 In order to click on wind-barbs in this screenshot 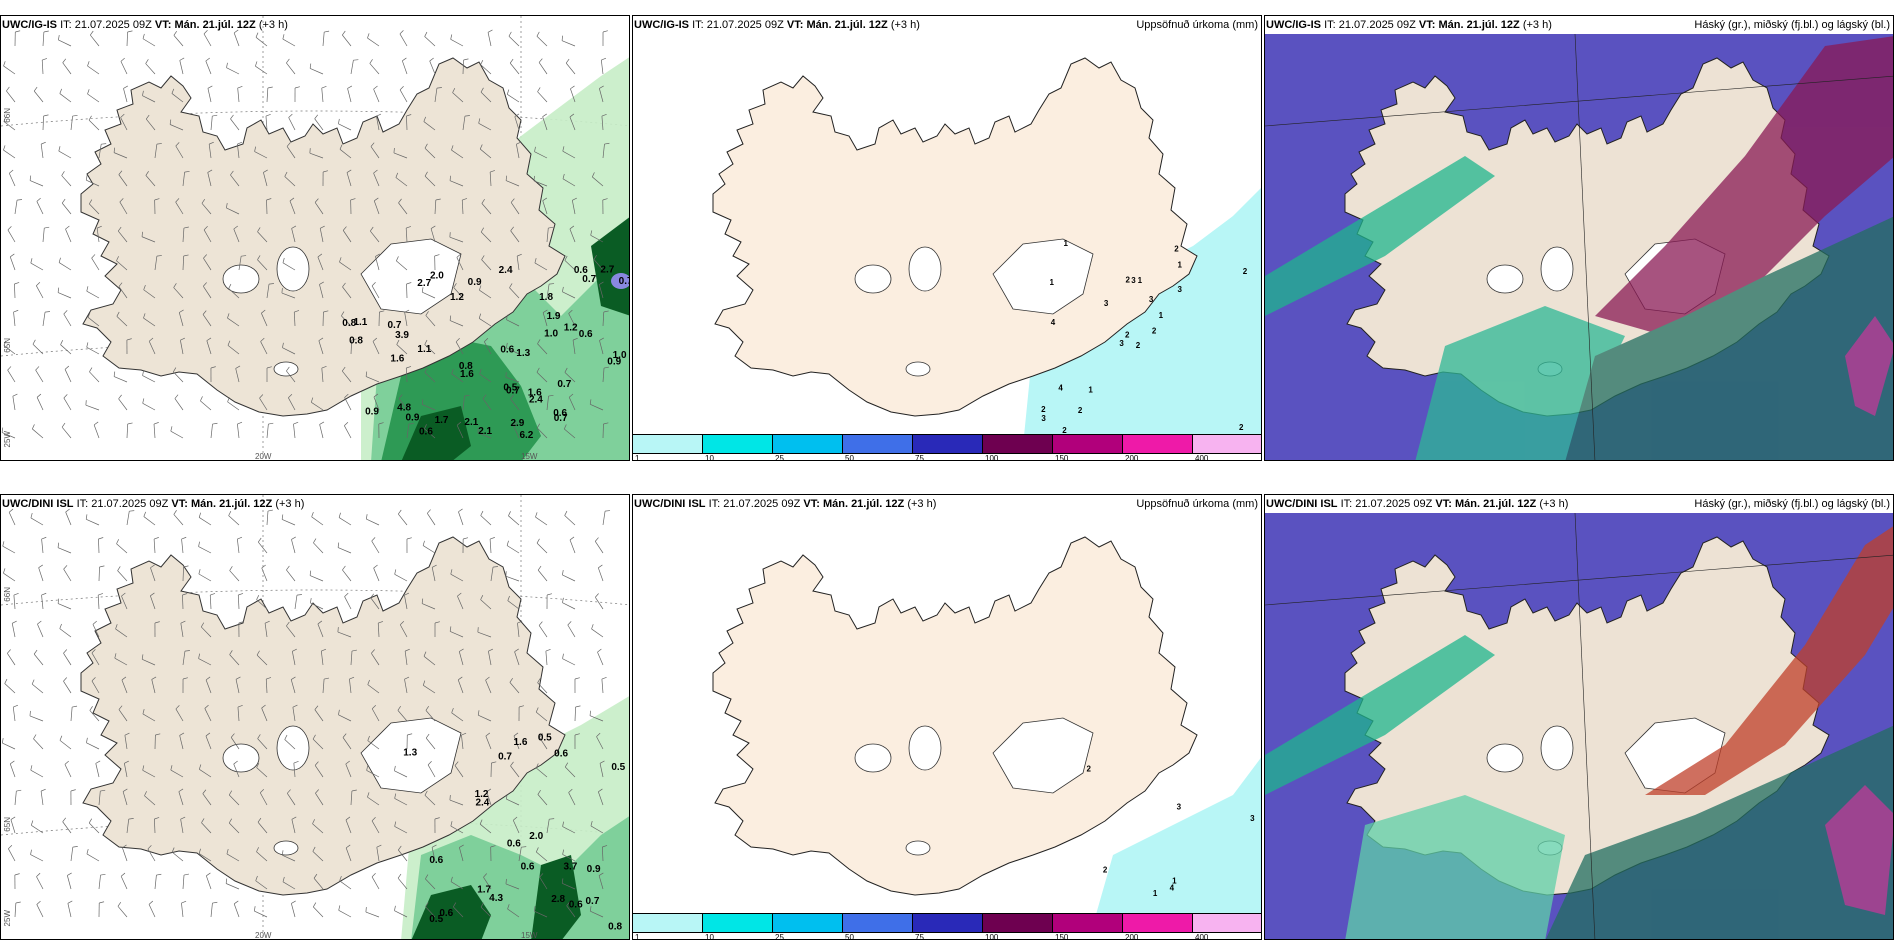, I will do `click(306, 713)`.